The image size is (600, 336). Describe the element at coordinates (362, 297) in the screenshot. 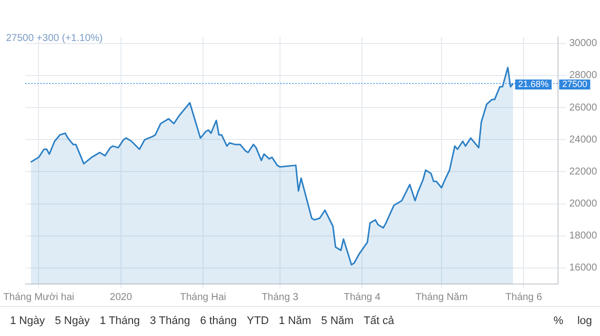

I see `x-tick-label: Tháng 4` at that location.